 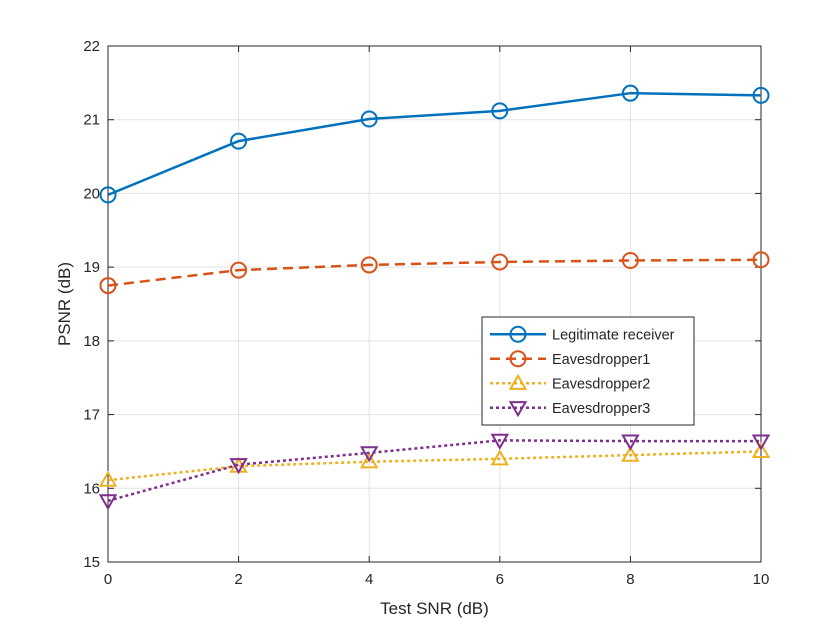 I want to click on y-tick-label: 16, so click(x=91, y=488).